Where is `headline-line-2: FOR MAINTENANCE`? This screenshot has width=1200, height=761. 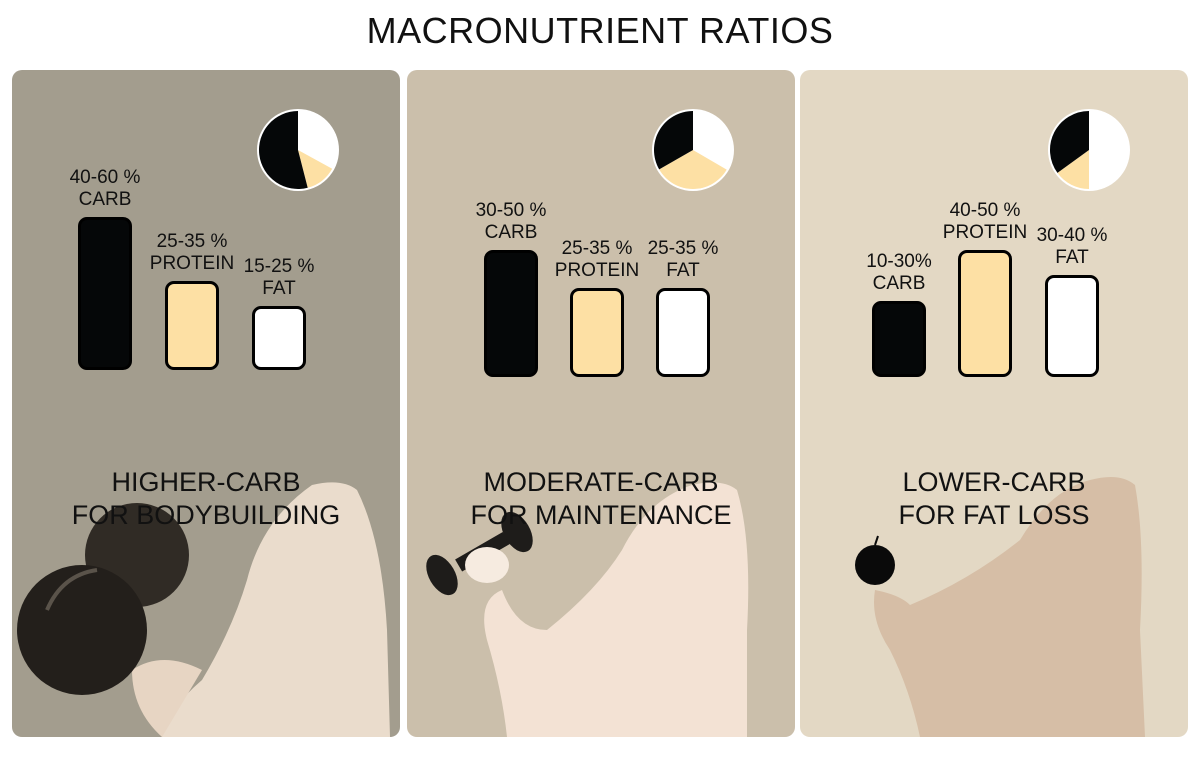 headline-line-2: FOR MAINTENANCE is located at coordinates (601, 515).